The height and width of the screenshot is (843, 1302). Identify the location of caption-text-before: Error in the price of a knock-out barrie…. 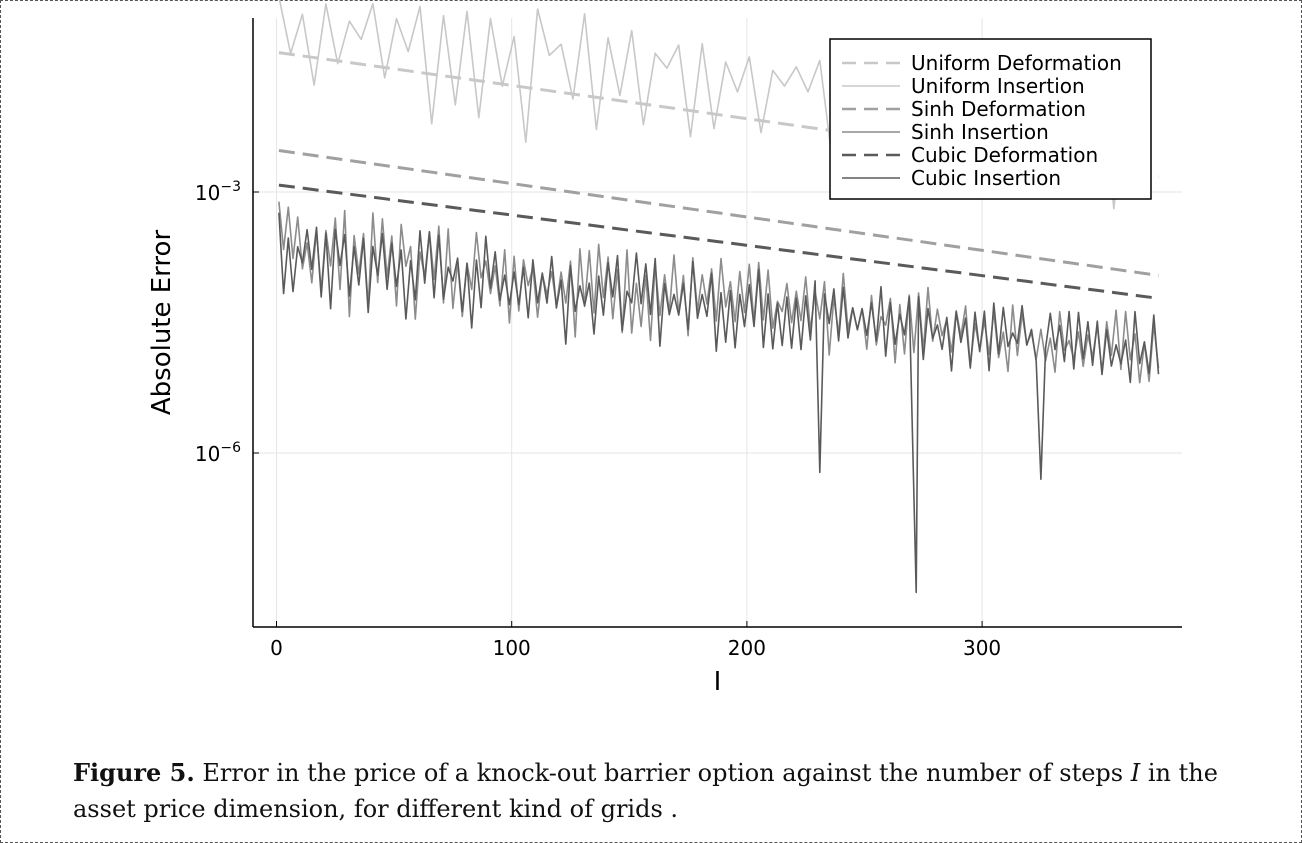
(662, 773).